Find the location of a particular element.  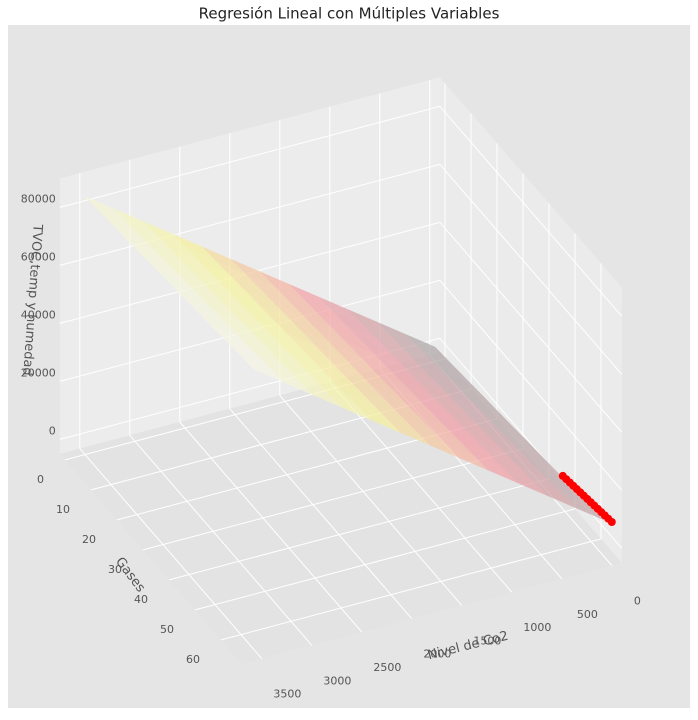

z-tick-label: 80000 is located at coordinates (38, 198).